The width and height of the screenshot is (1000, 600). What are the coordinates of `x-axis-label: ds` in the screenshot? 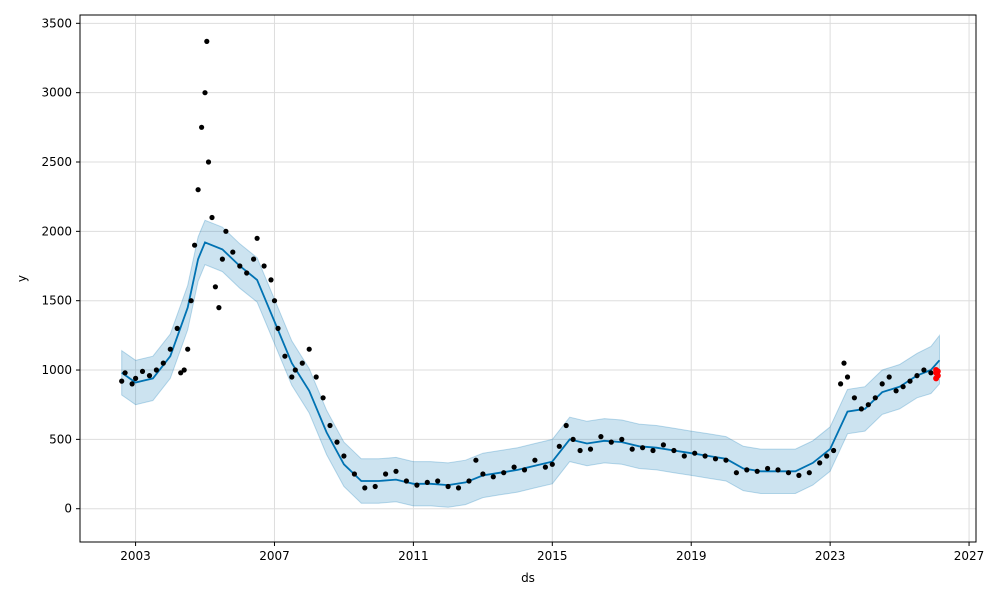 It's located at (528, 578).